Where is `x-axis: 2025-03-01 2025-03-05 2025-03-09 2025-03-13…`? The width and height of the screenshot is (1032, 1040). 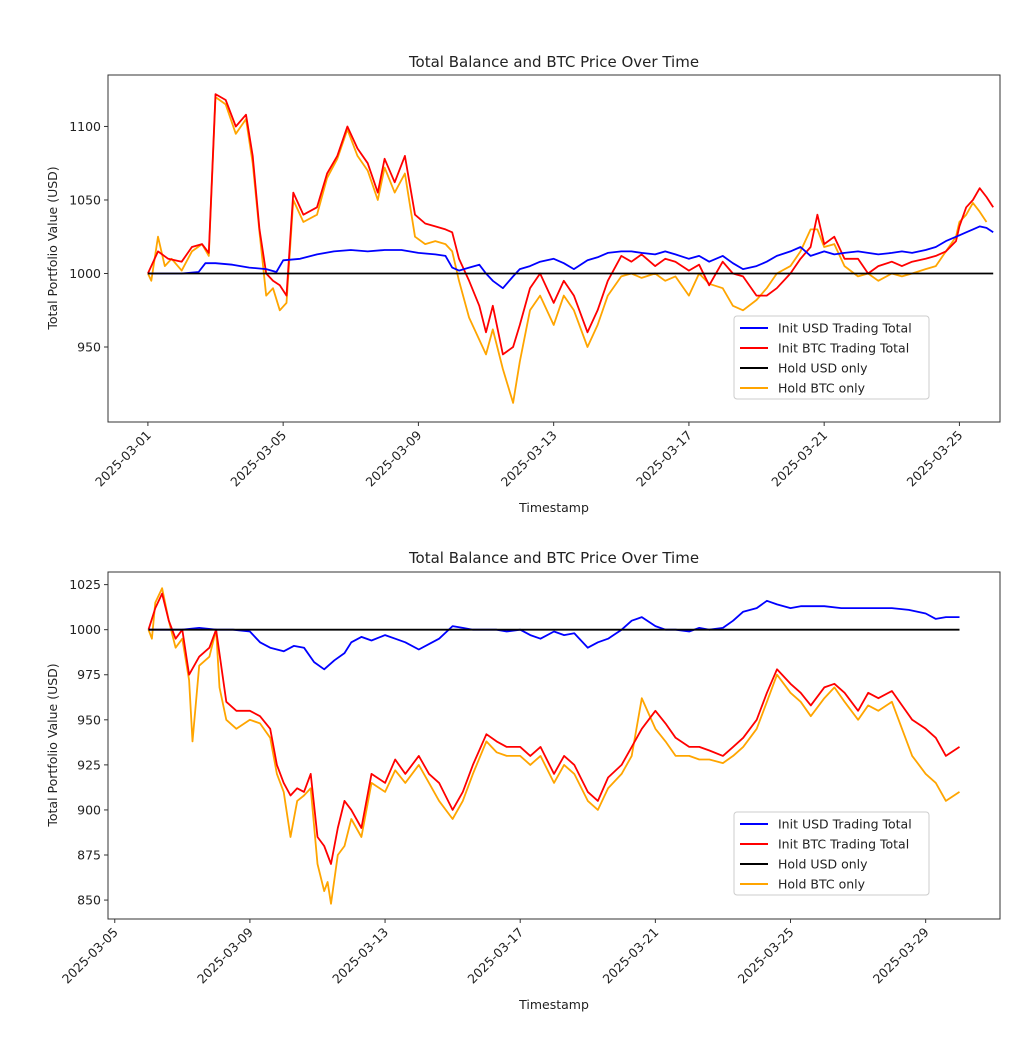
x-axis: 2025-03-01 2025-03-05 2025-03-09 2025-03-13… is located at coordinates (529, 455).